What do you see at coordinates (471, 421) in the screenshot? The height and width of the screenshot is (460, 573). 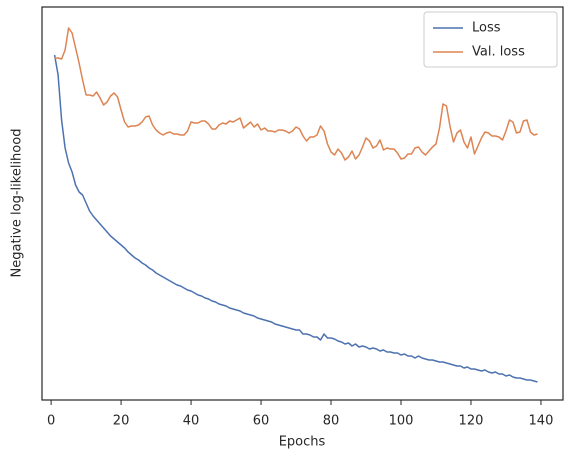 I see `x-tick-label: 120` at bounding box center [471, 421].